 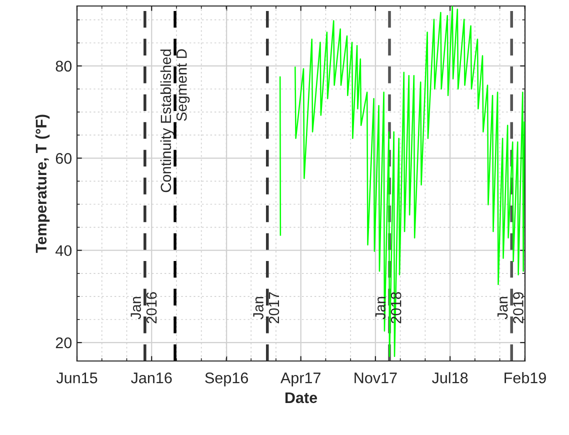 What do you see at coordinates (64, 342) in the screenshot?
I see `y-tick-label: 20` at bounding box center [64, 342].